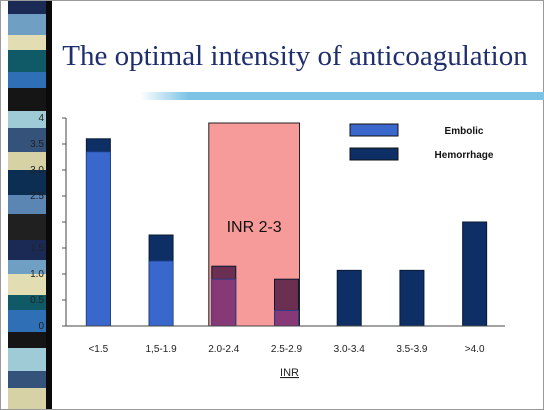 This screenshot has width=544, height=410. I want to click on decorative-stripe-band, so click(30, 205).